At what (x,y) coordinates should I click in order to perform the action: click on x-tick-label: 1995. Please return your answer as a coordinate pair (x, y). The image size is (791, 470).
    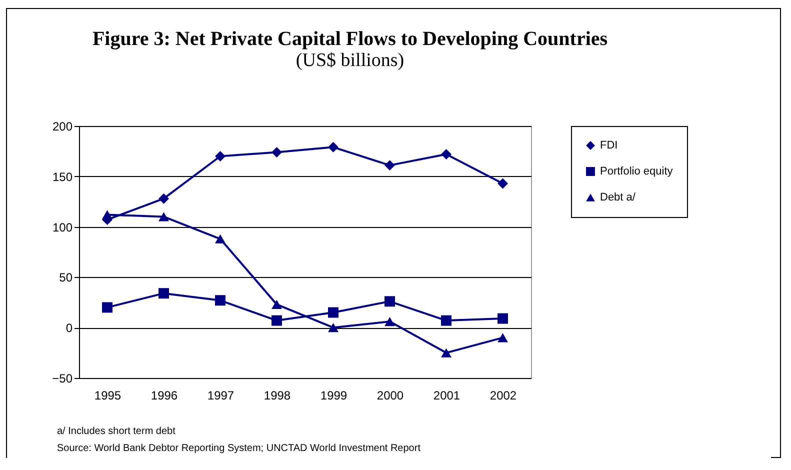
    Looking at the image, I should click on (108, 395).